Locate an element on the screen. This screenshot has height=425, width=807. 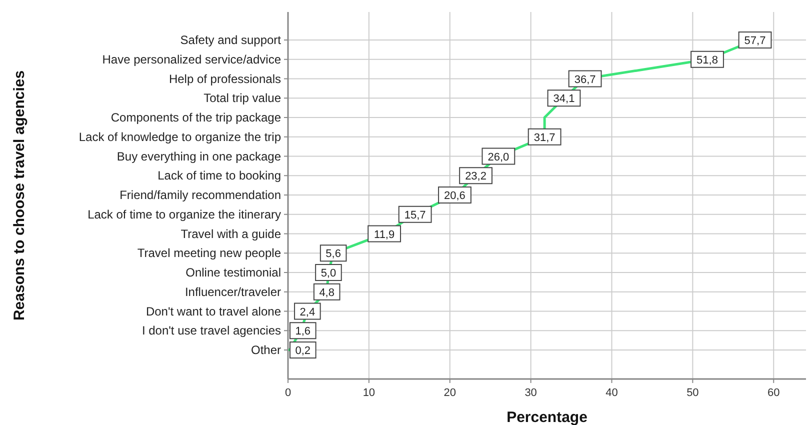
y-tick-label: Help of professionals is located at coordinates (224, 79).